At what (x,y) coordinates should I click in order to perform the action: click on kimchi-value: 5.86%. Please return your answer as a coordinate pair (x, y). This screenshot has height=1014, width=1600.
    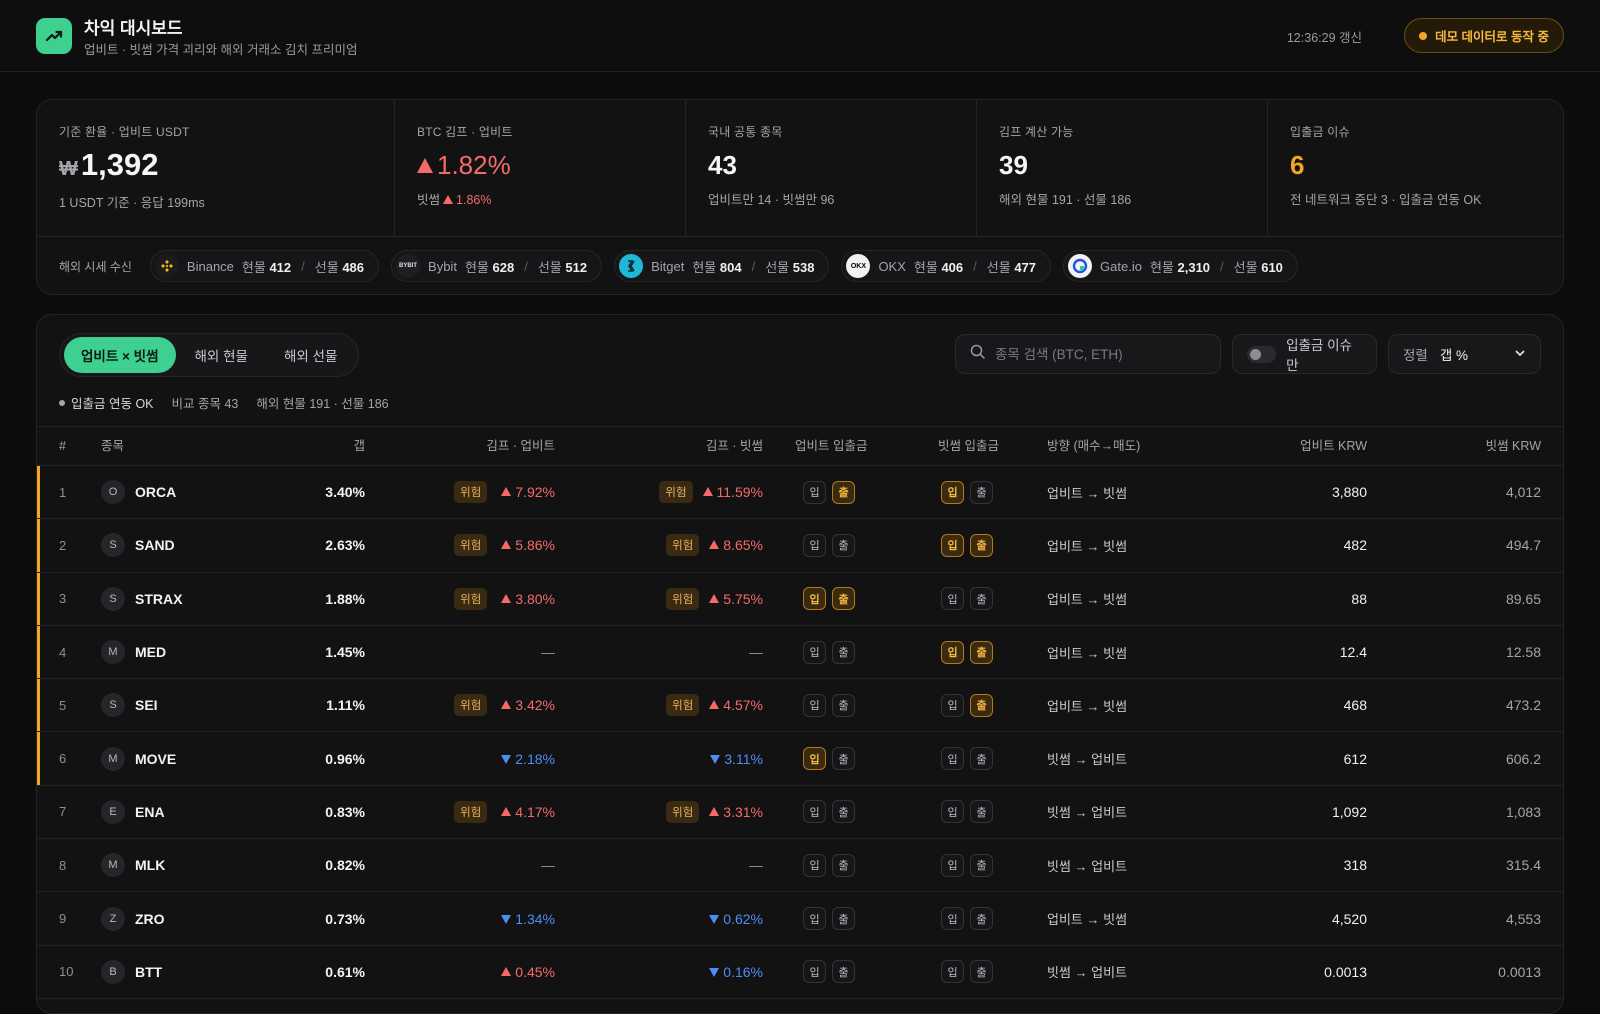
    Looking at the image, I should click on (528, 545).